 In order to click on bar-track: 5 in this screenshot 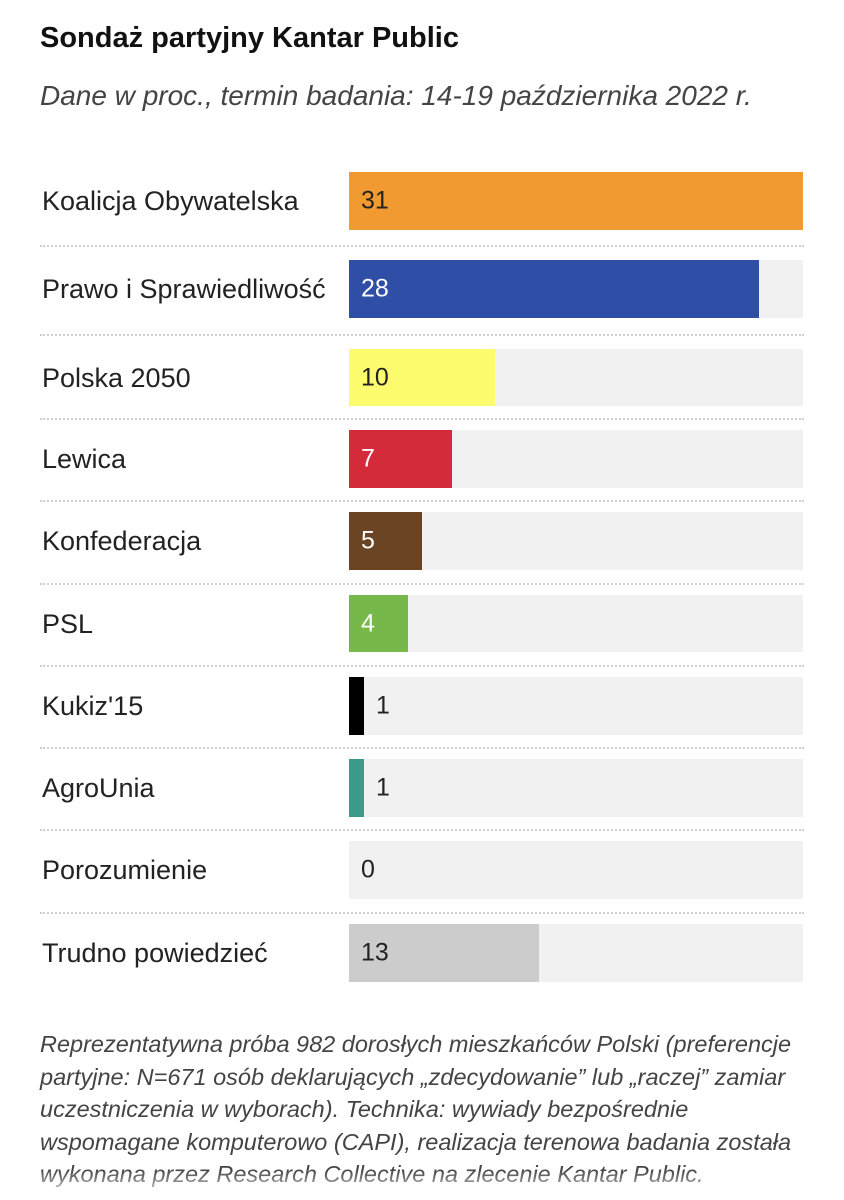, I will do `click(576, 541)`.